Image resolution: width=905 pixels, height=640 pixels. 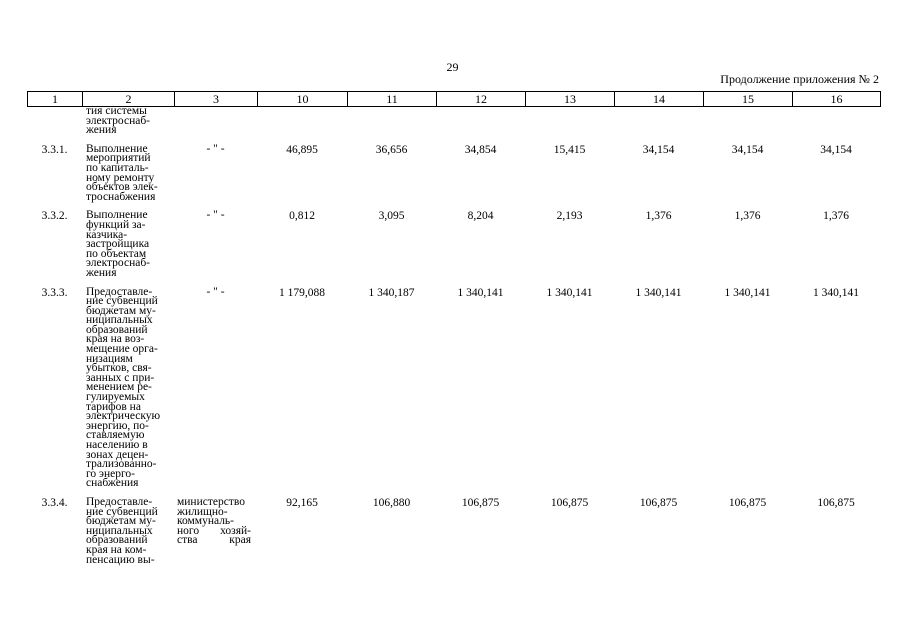 What do you see at coordinates (214, 530) in the screenshot?
I see `executor-line: ного хозяй-` at bounding box center [214, 530].